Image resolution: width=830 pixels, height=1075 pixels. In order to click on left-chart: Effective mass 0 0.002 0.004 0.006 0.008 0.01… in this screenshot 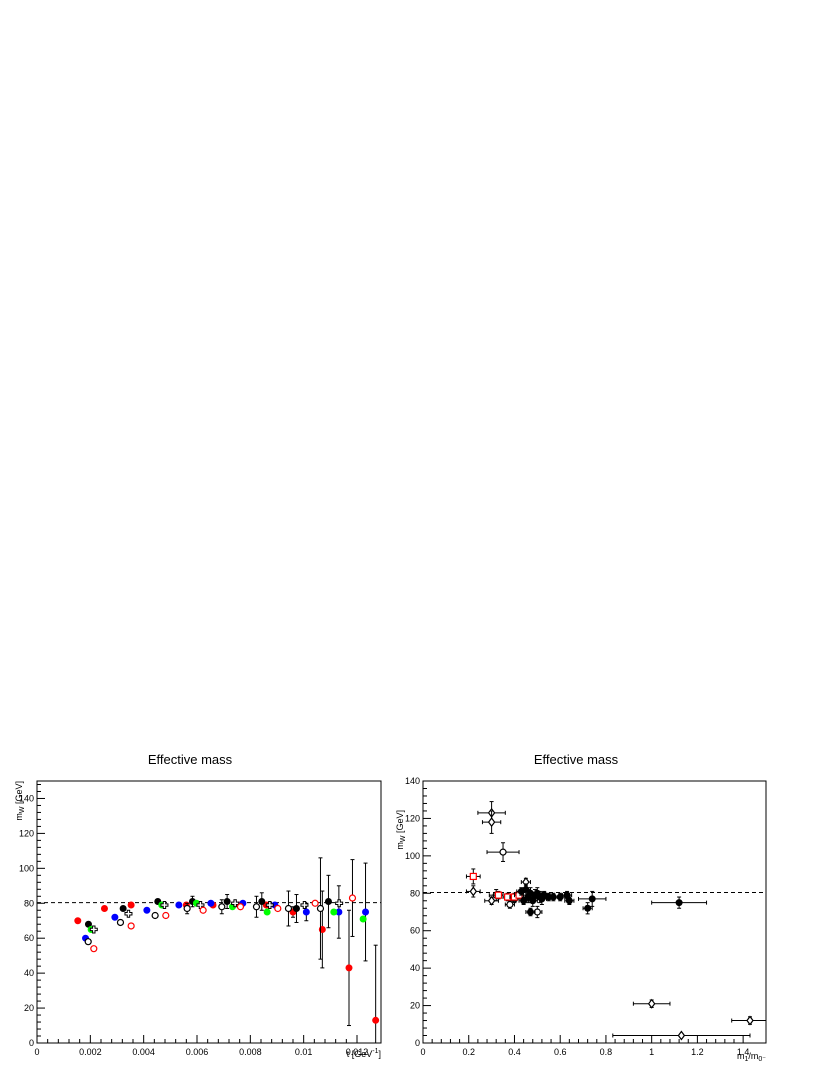, I will do `click(198, 905)`.